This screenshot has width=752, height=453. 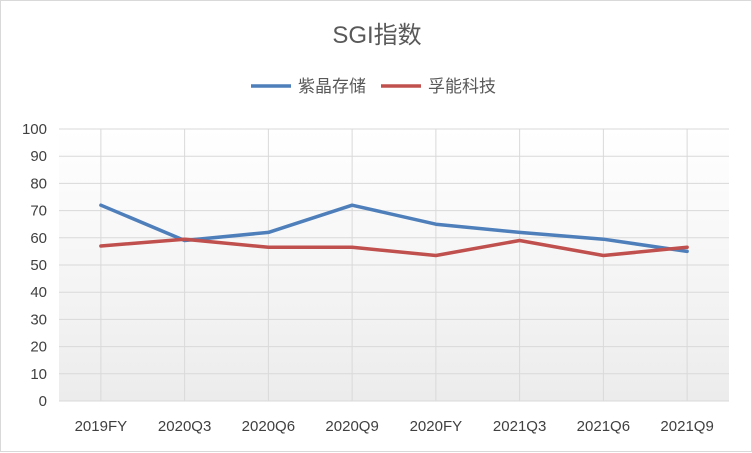 What do you see at coordinates (603, 426) in the screenshot?
I see `x-tick-label: 2021Q6` at bounding box center [603, 426].